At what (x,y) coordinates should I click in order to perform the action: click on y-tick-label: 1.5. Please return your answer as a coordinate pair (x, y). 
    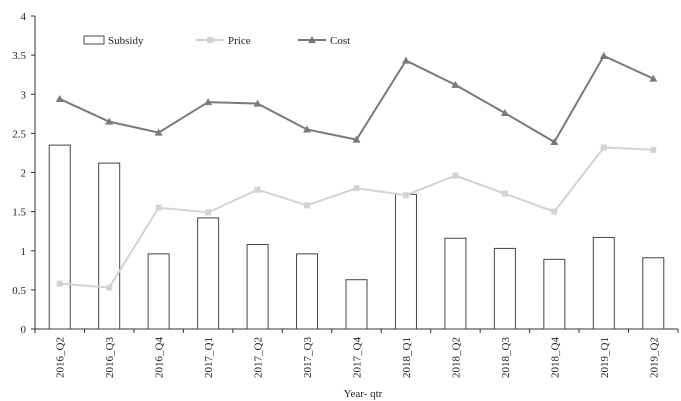
    Looking at the image, I should click on (19, 213).